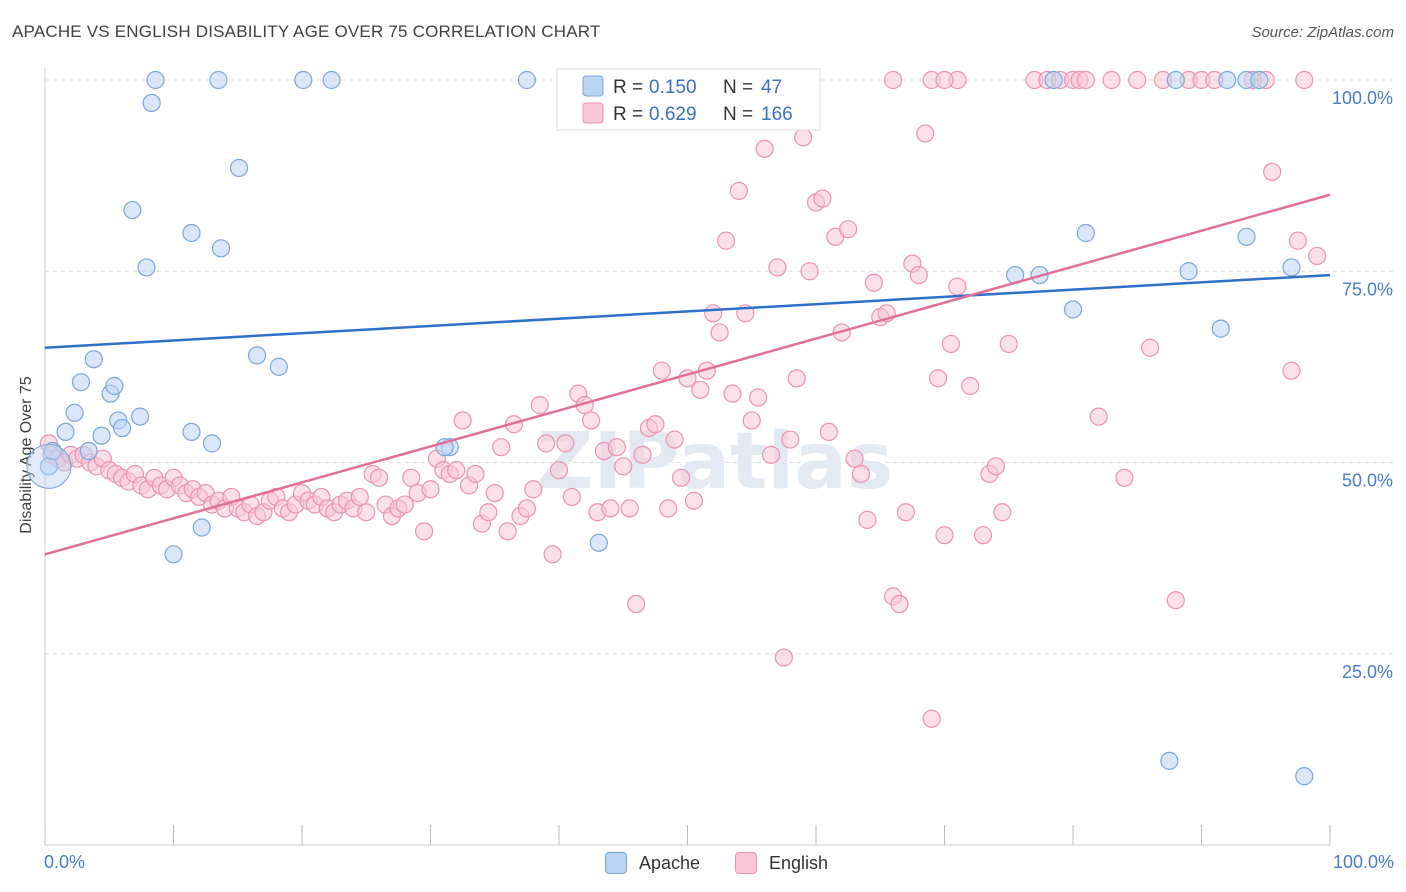  I want to click on stats-r-value: 0.150, so click(673, 87).